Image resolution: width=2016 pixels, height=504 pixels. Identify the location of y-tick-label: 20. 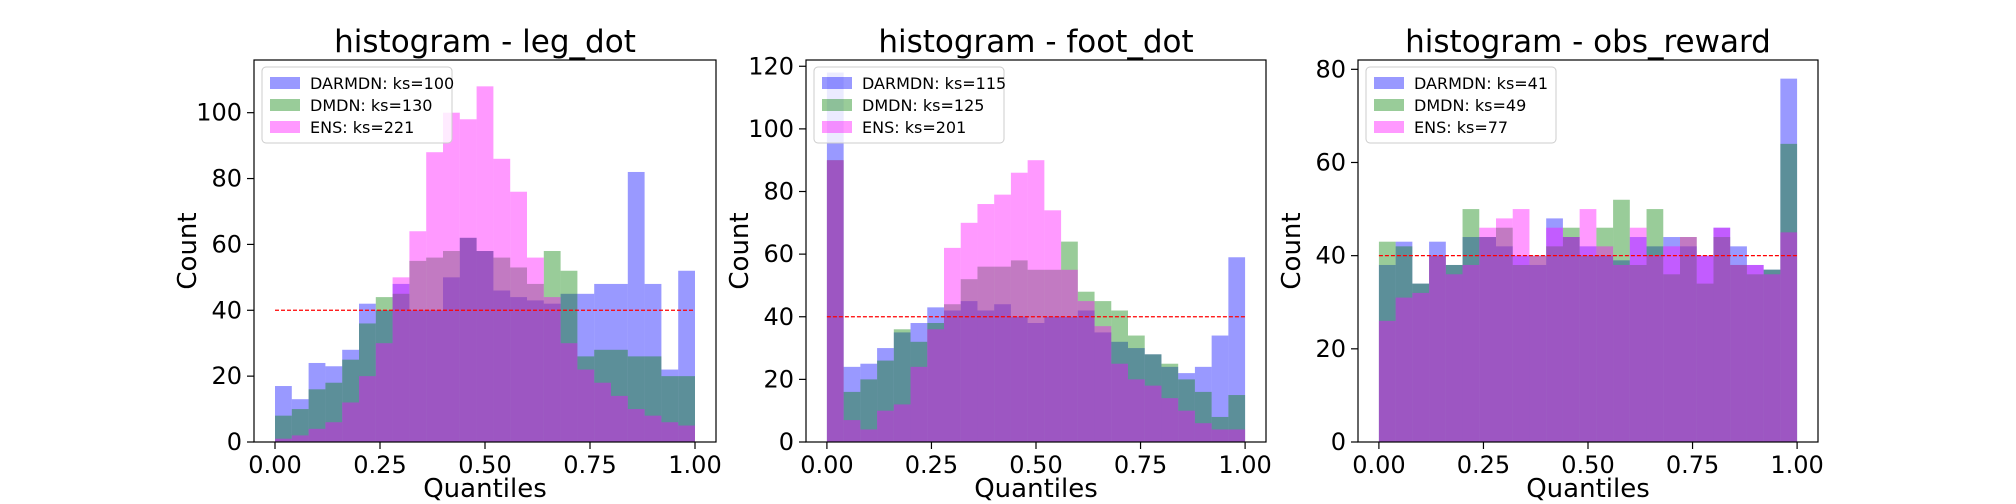
(778, 379).